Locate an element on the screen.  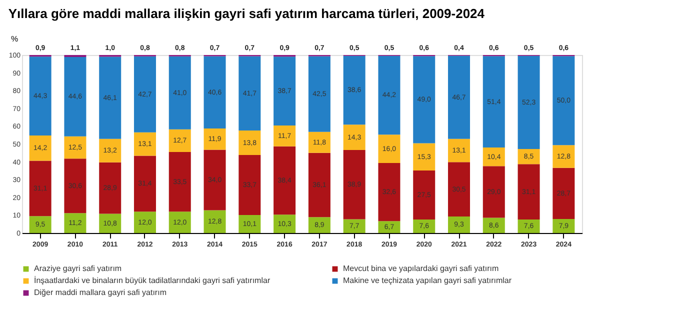
legend-label: İnşaatlardaki ve binaların büyük tadilatlarındaki gayri safi yatırımlar is located at coordinates (152, 280).